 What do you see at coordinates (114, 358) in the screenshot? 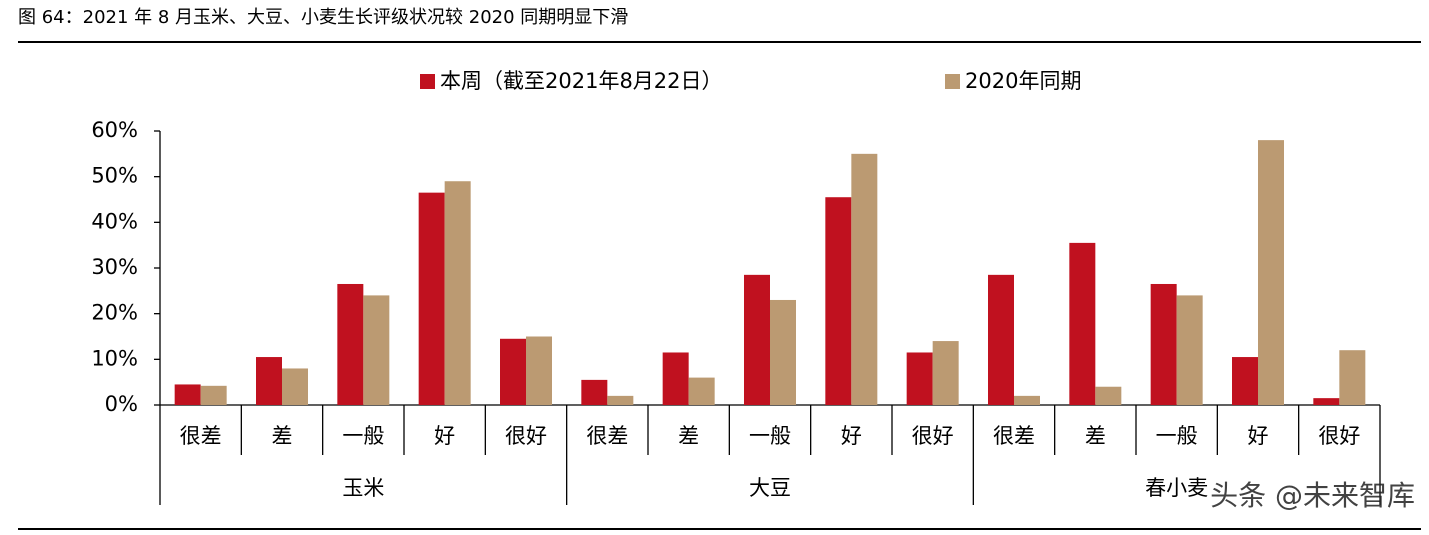
I see `y-tick-label: 10%` at bounding box center [114, 358].